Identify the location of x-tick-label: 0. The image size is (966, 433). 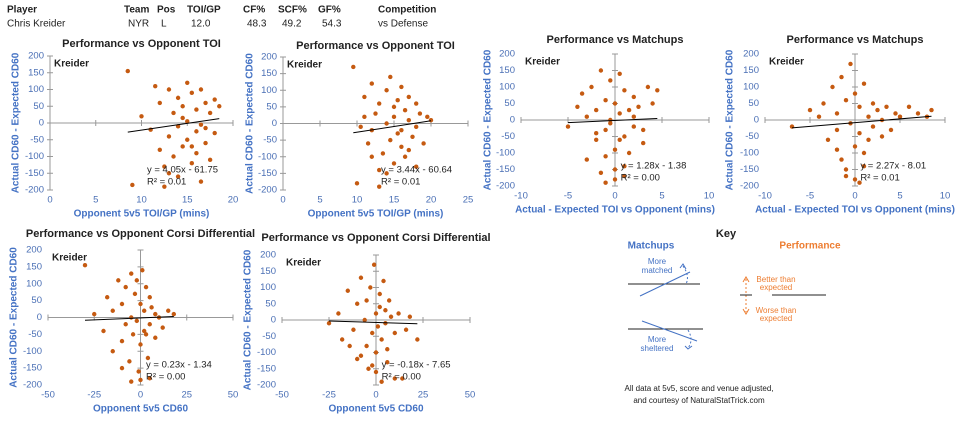
(140, 395).